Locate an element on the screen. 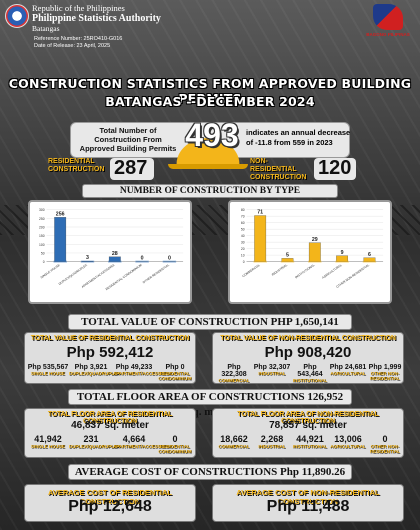  floor-nonres-item: 0 OTHER NON-RESIDENTIAL is located at coordinates (384, 444).